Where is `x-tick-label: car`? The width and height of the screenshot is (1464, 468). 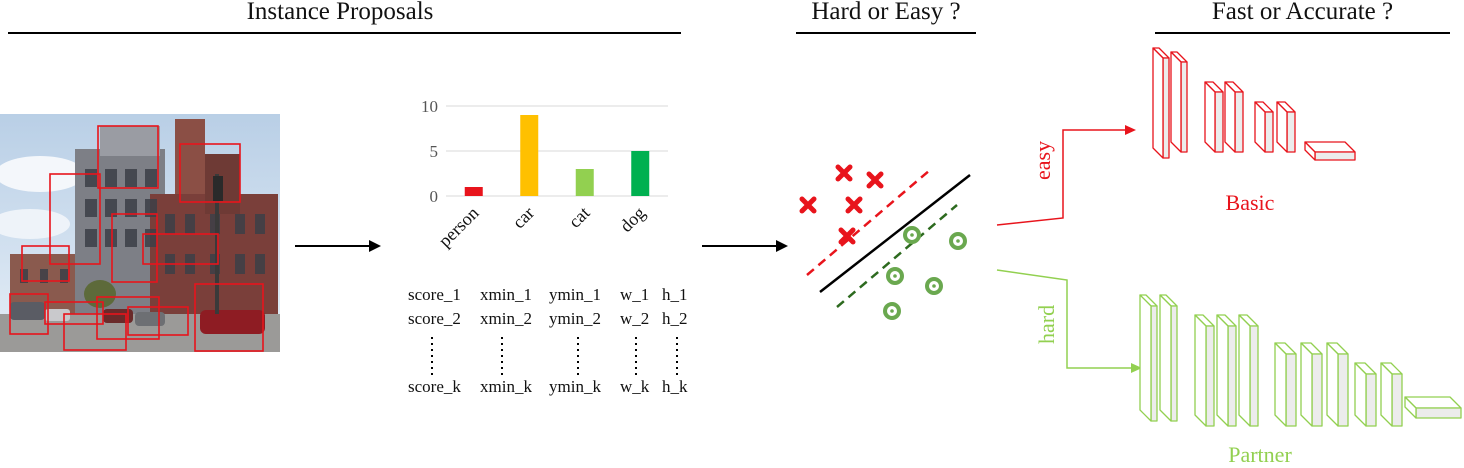 x-tick-label: car is located at coordinates (523, 218).